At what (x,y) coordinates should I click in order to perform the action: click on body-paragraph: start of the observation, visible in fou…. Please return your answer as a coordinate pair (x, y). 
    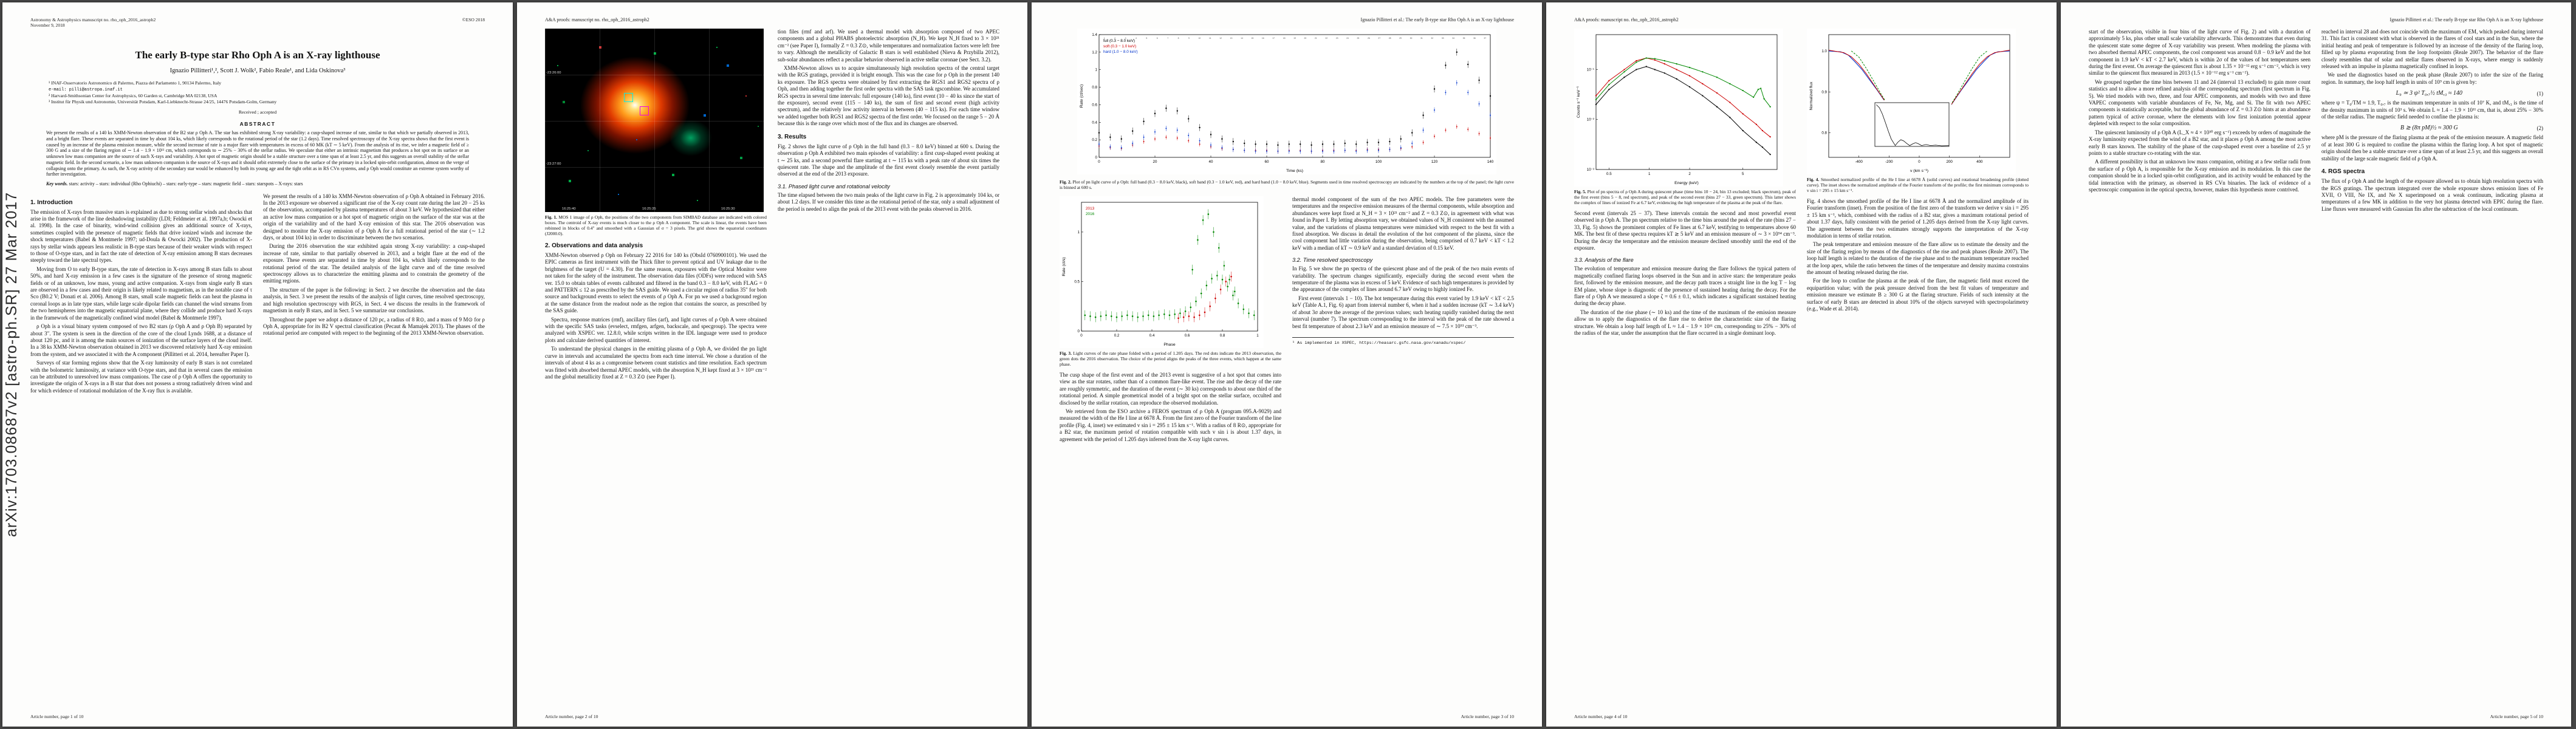
    Looking at the image, I should click on (2200, 53).